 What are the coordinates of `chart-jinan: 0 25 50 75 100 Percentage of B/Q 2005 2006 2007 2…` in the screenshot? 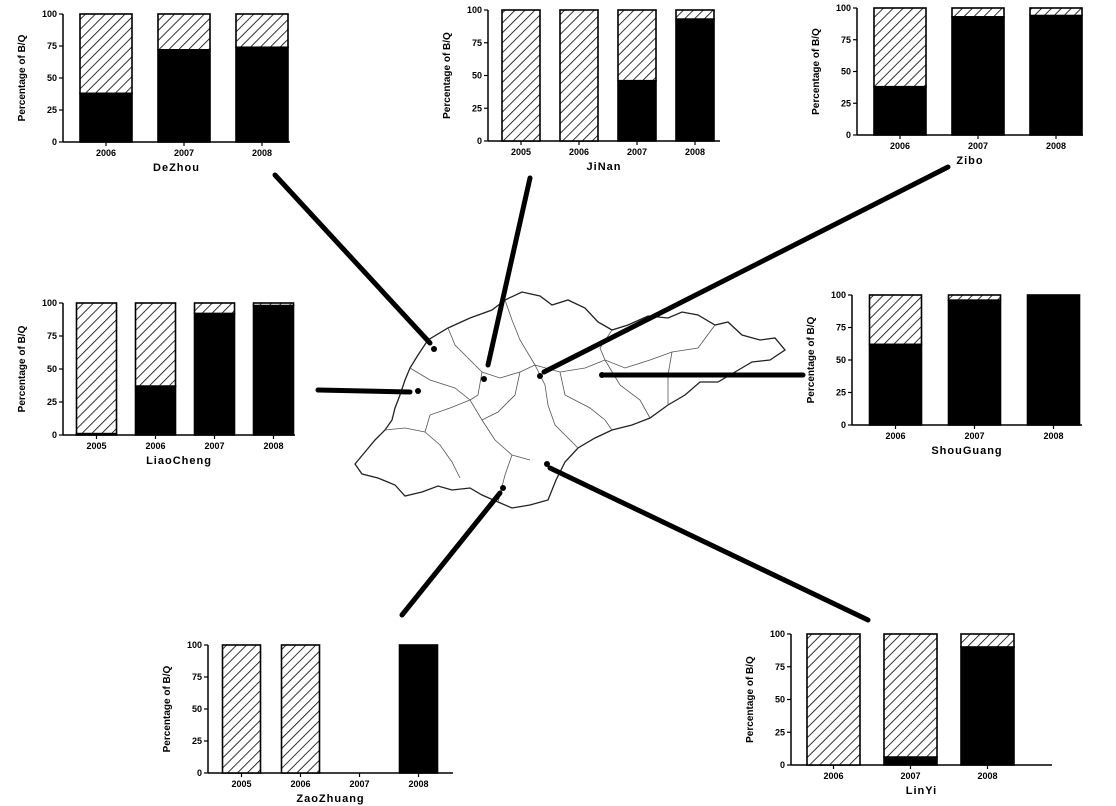 It's located at (581, 89).